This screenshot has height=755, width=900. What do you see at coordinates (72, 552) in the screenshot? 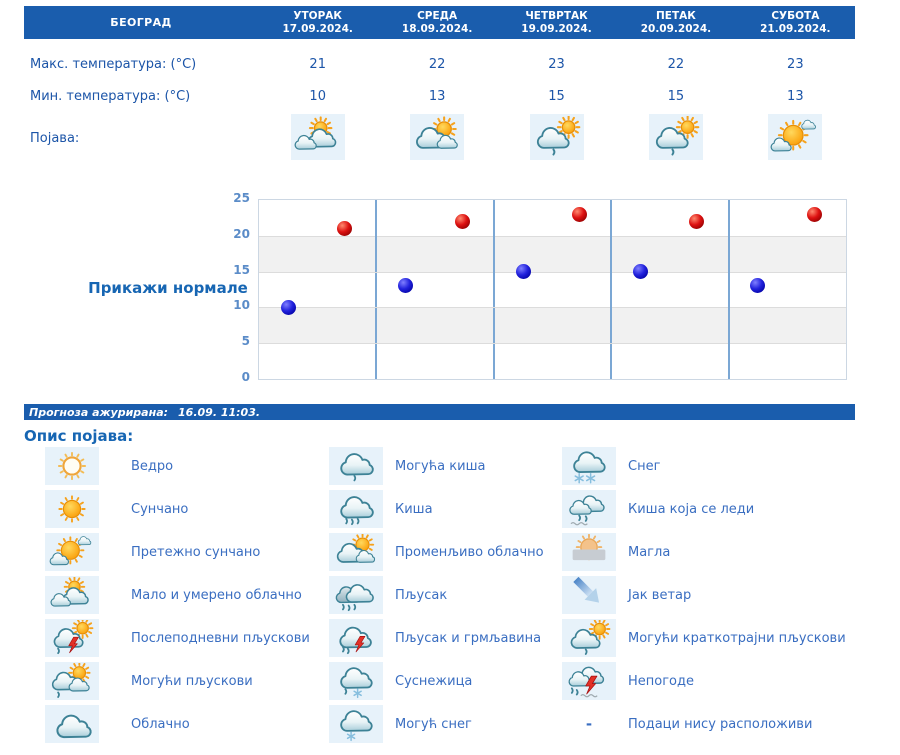
I see `sun-small-cloud-icon` at bounding box center [72, 552].